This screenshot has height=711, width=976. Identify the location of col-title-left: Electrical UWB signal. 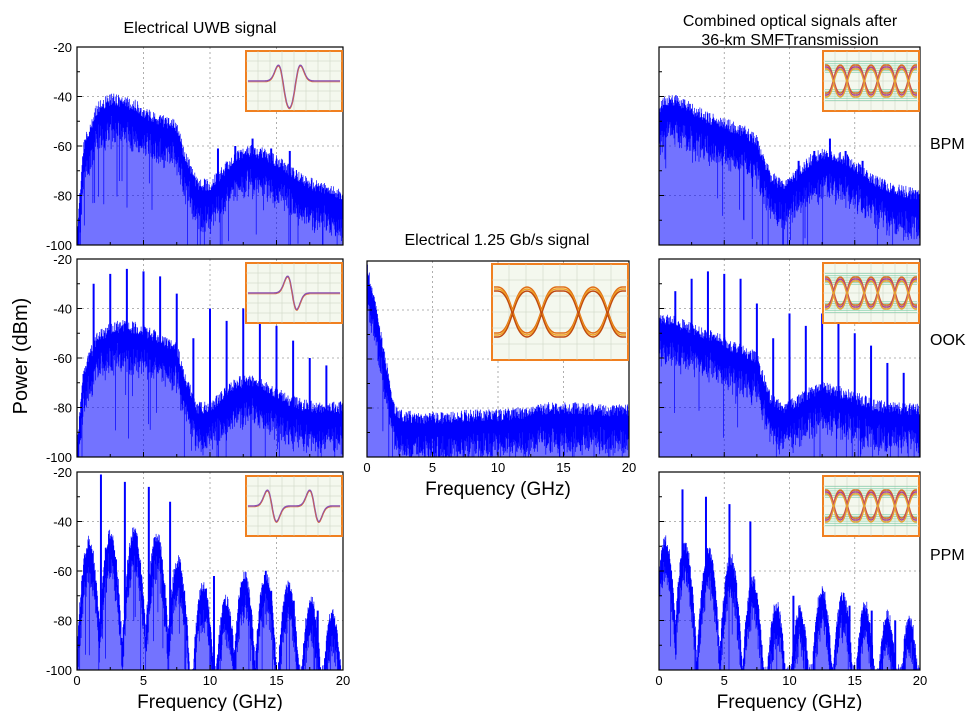
(200, 28).